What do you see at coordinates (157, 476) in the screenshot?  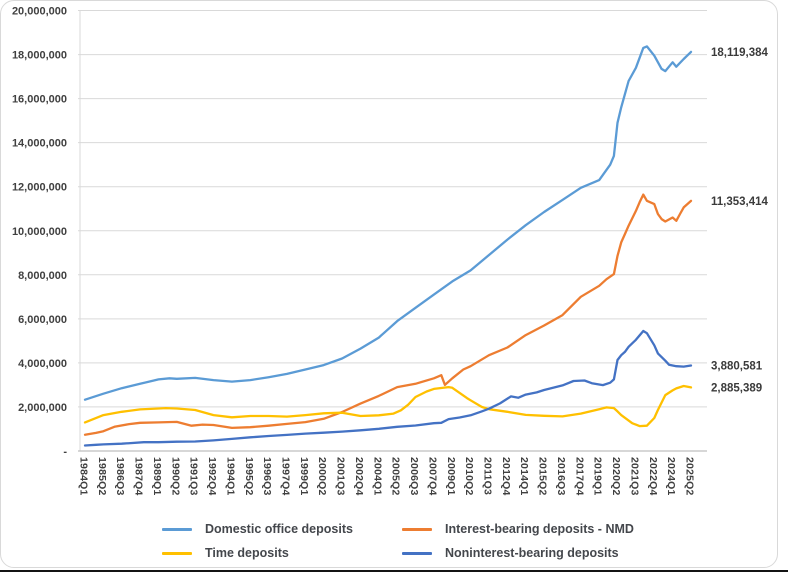 I see `x-axis-tick-label: 1989Q1` at bounding box center [157, 476].